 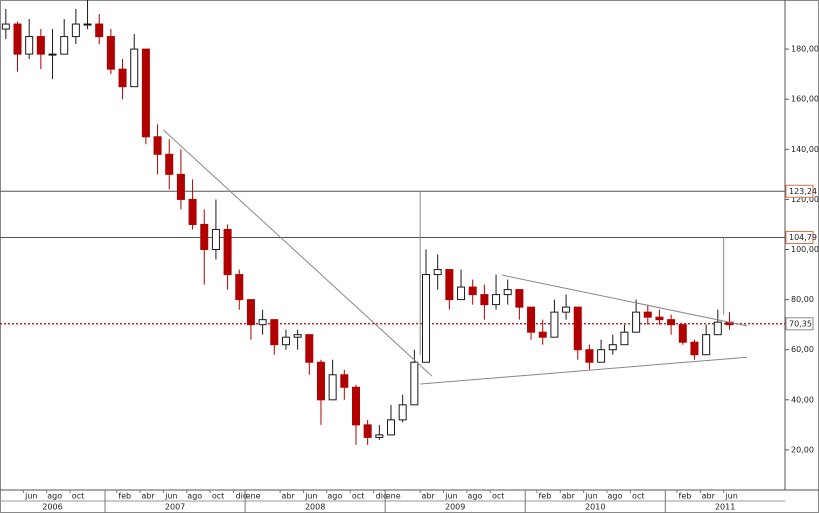 I want to click on year-label: 2008, so click(x=315, y=507).